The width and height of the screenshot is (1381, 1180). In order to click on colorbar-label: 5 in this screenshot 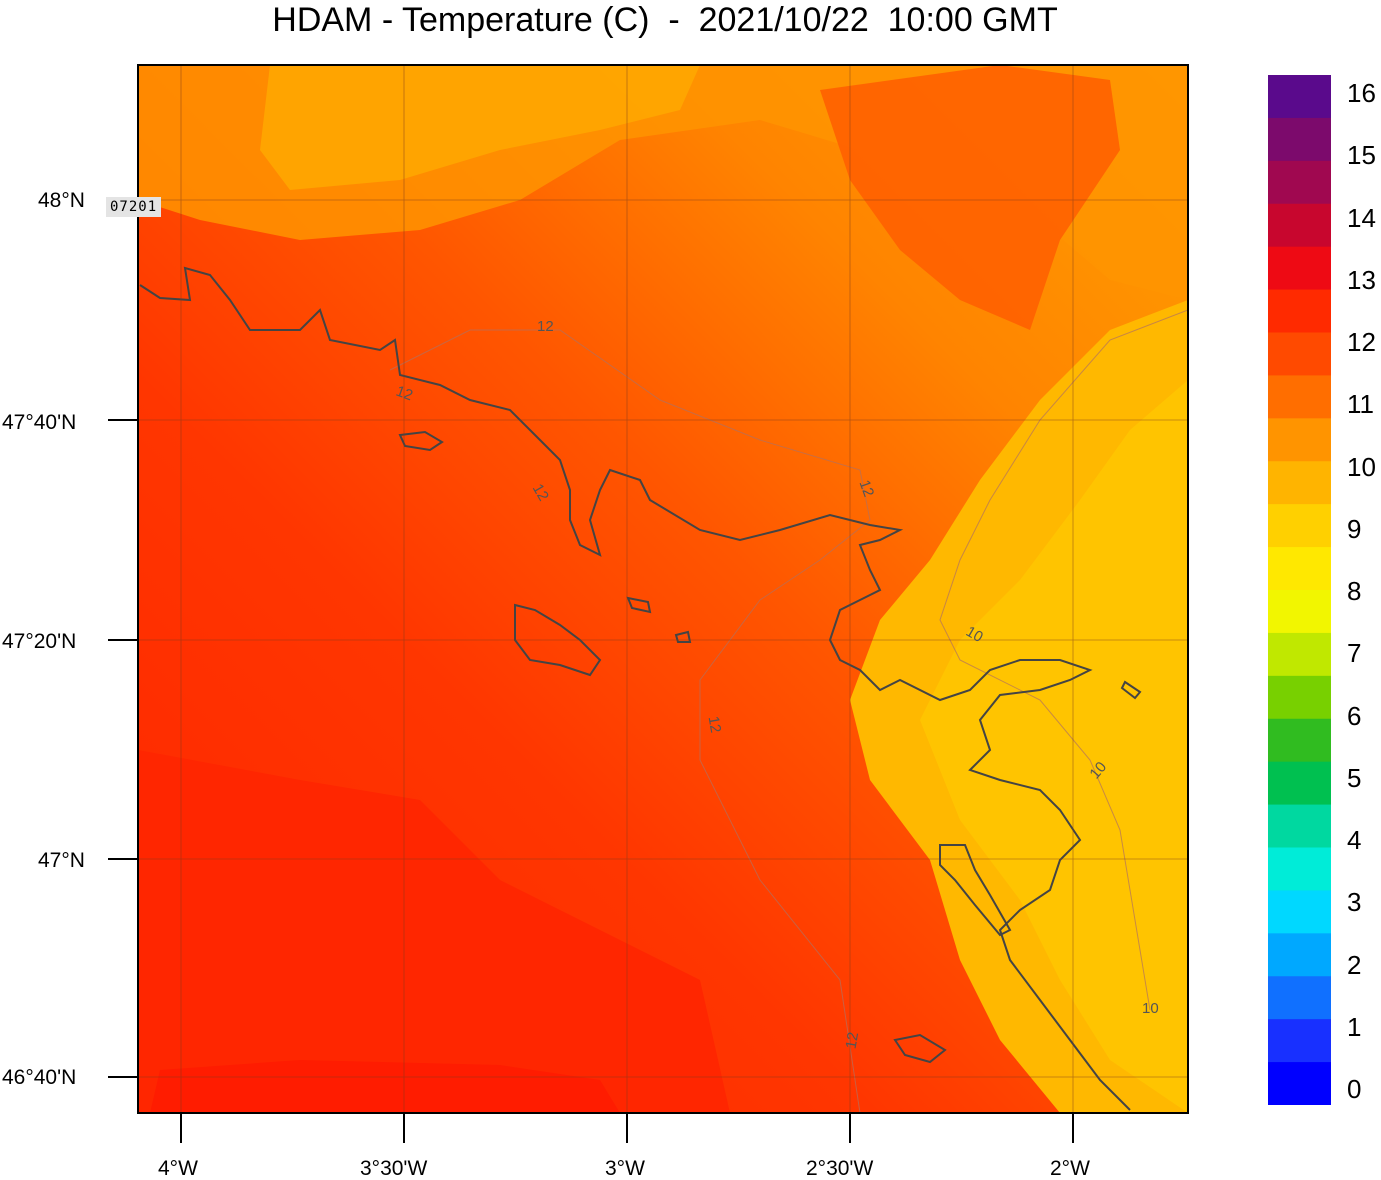, I will do `click(1354, 777)`.